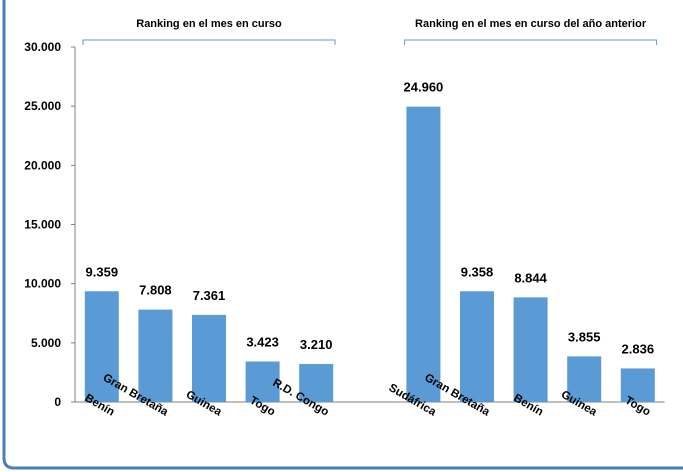  Describe the element at coordinates (42, 225) in the screenshot. I see `y-tick-label: 15.000` at that location.